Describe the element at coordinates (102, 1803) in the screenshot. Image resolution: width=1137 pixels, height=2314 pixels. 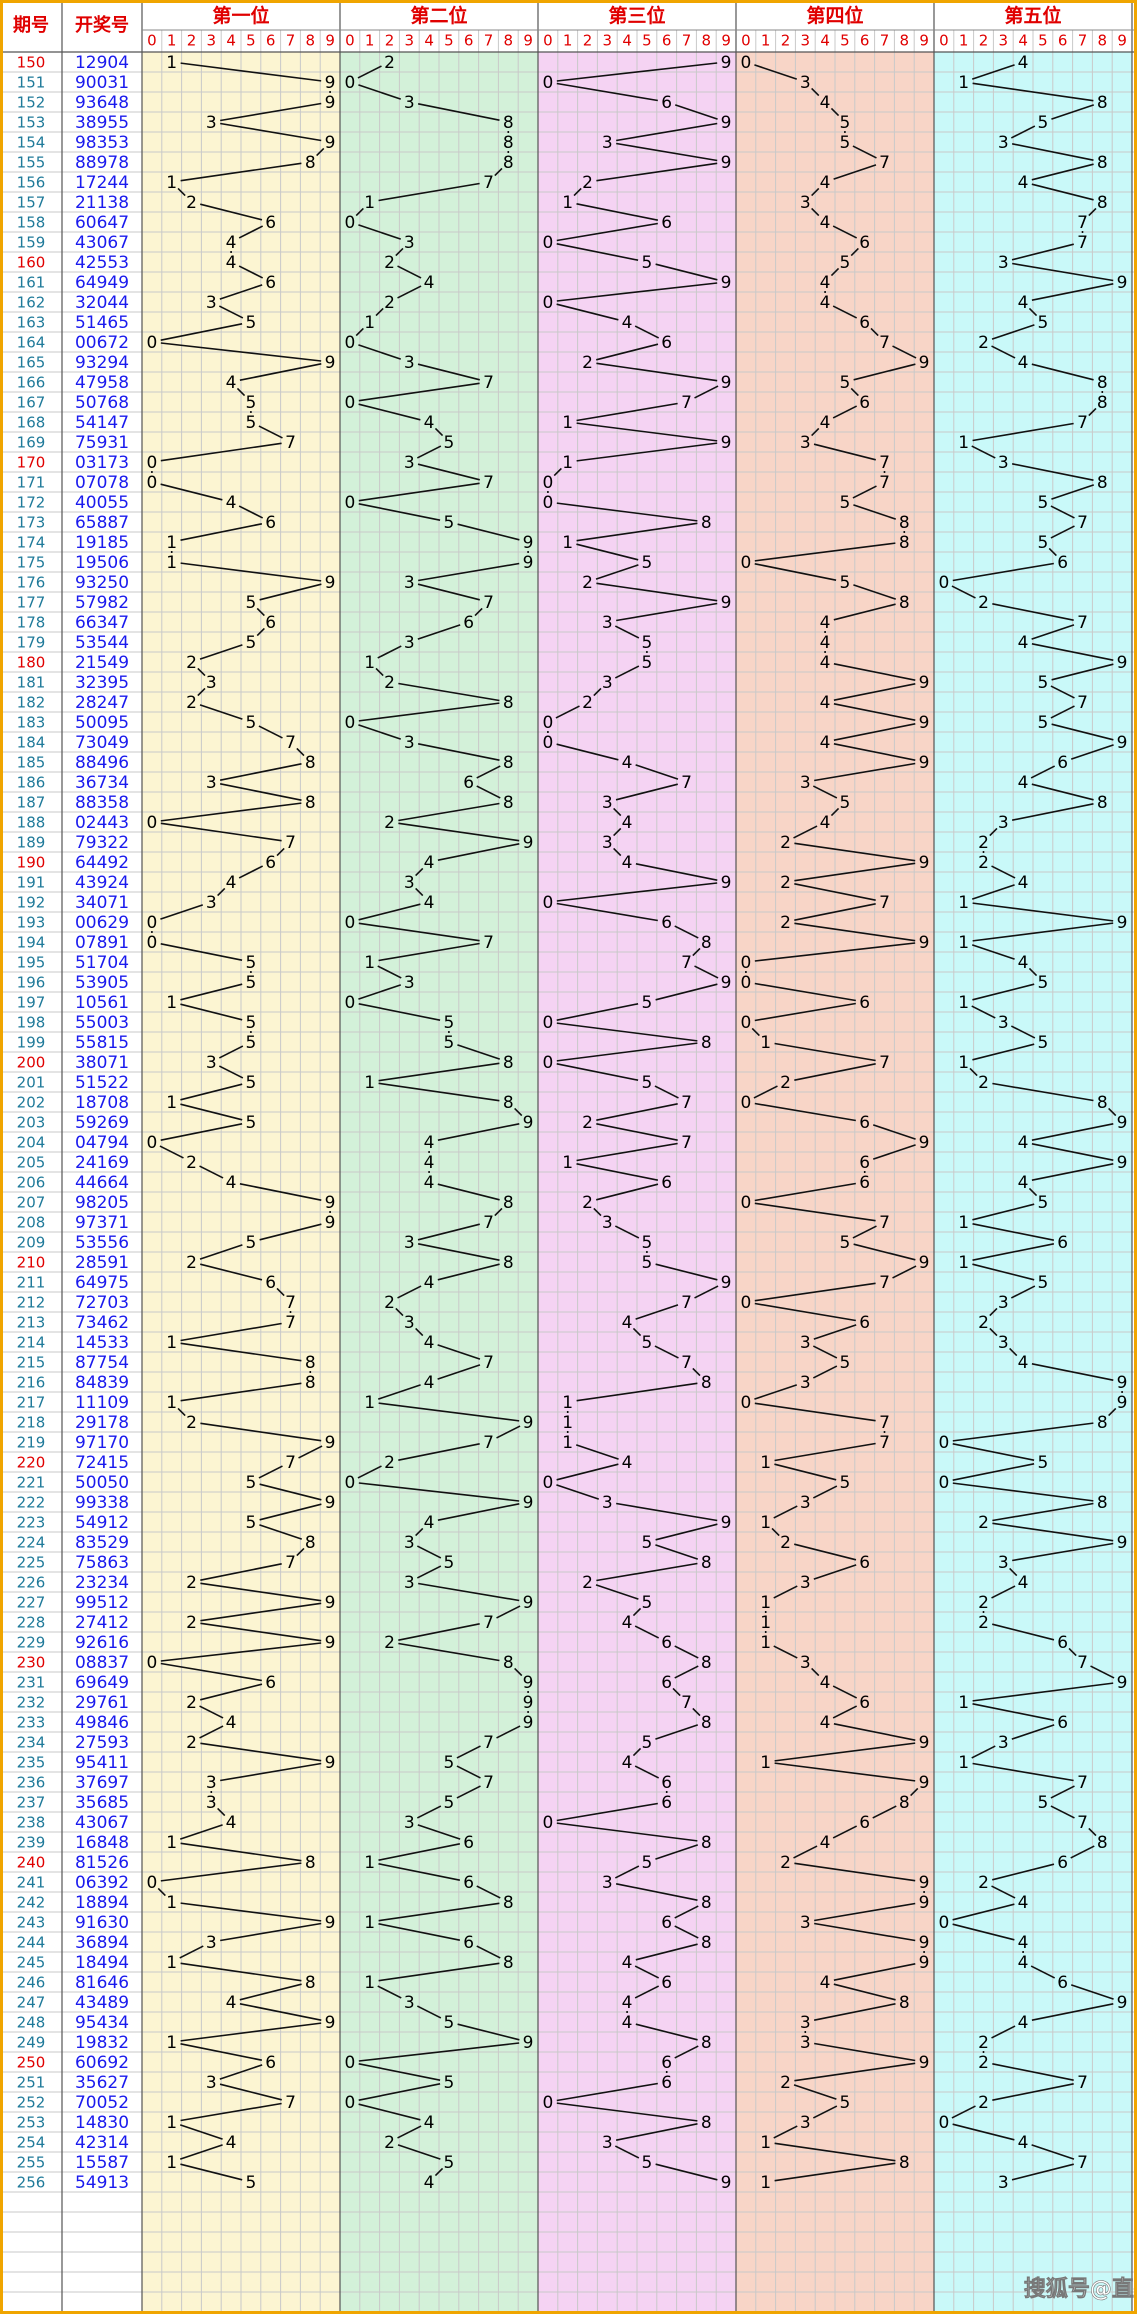
I see `draw-number: 35685` at that location.